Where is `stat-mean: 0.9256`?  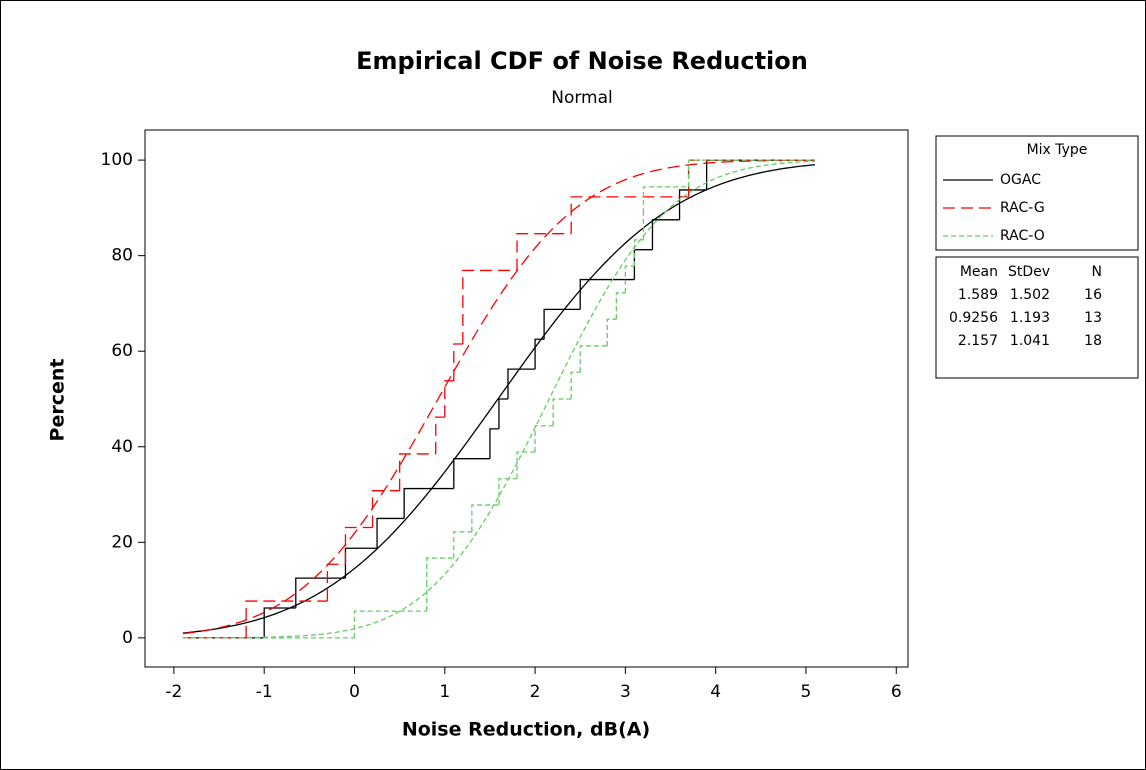 stat-mean: 0.9256 is located at coordinates (973, 318).